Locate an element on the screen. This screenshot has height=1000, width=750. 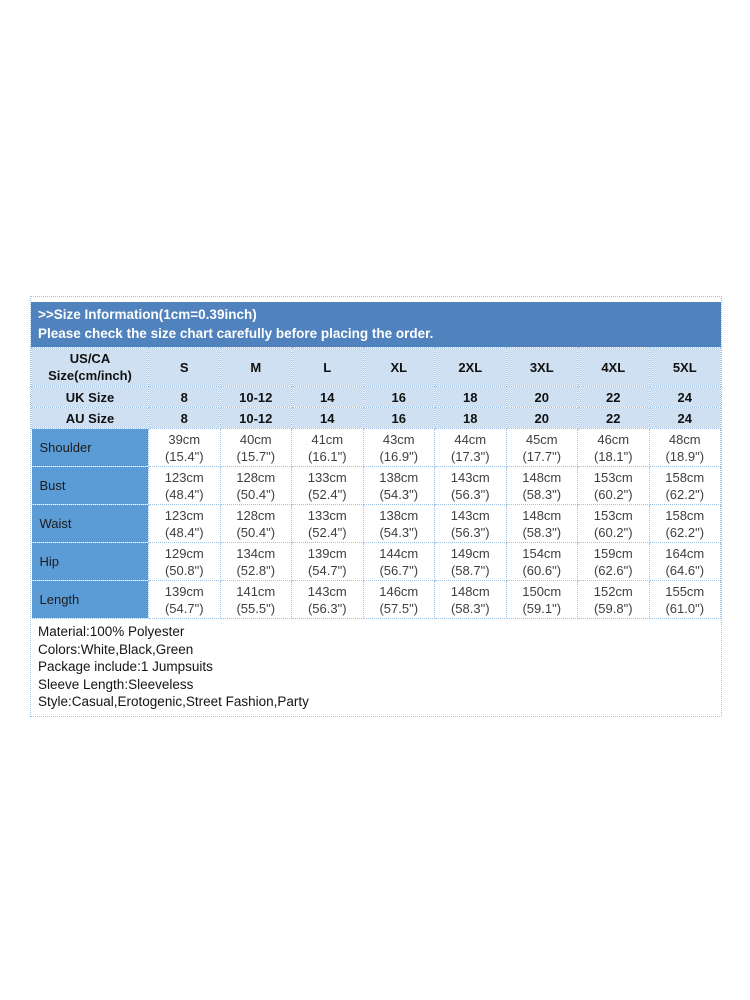
size-col-header: M is located at coordinates (255, 367).